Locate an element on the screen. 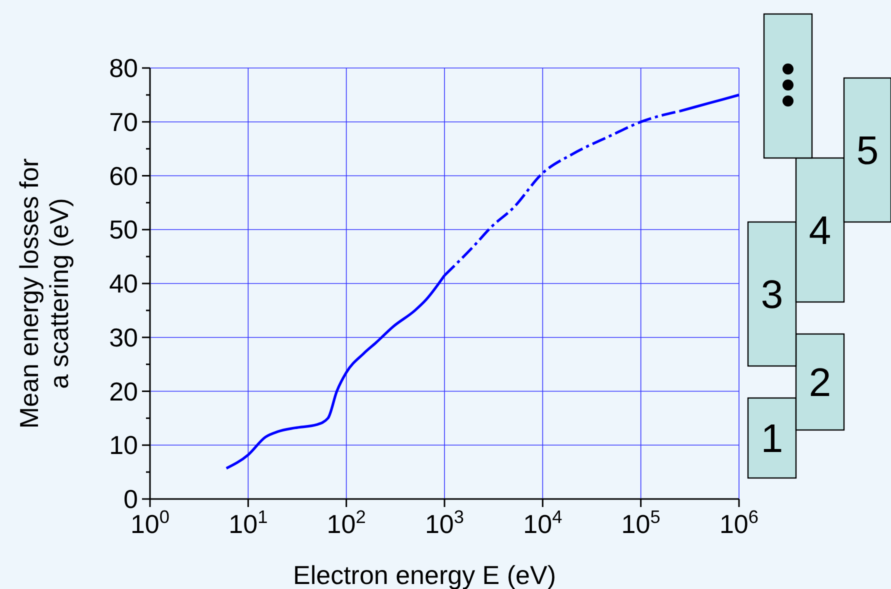 The height and width of the screenshot is (589, 891). x-tick-label: 10$^{3}$ is located at coordinates (444, 523).